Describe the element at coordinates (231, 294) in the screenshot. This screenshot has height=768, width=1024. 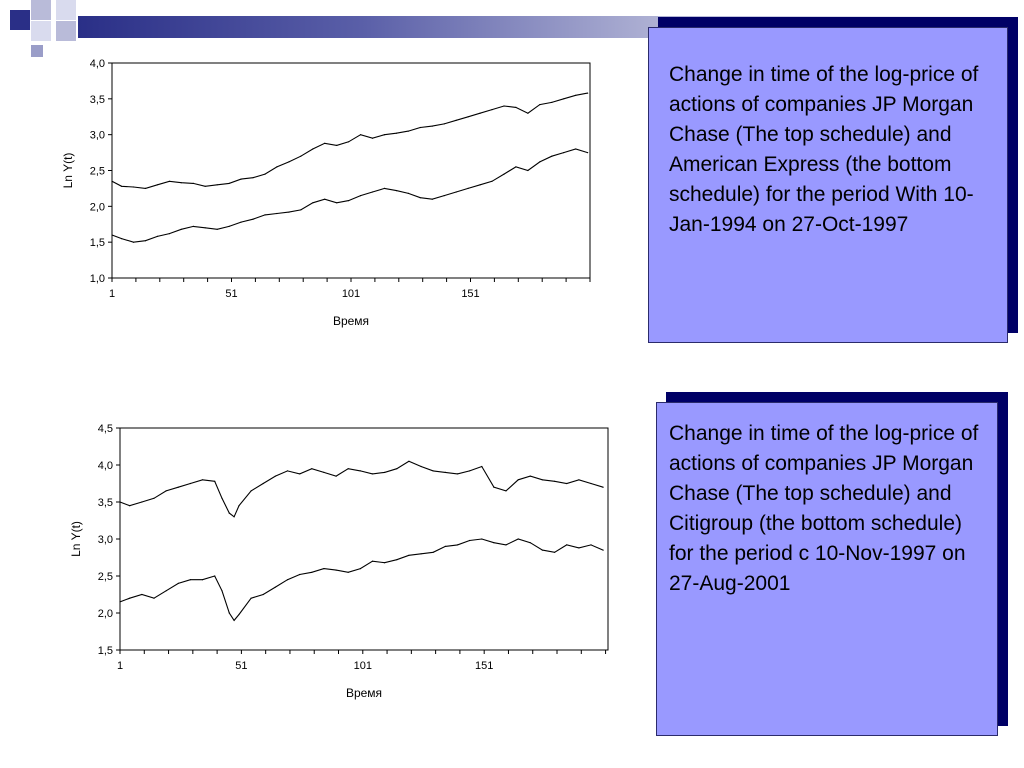
I see `x-tick-label: 51` at that location.